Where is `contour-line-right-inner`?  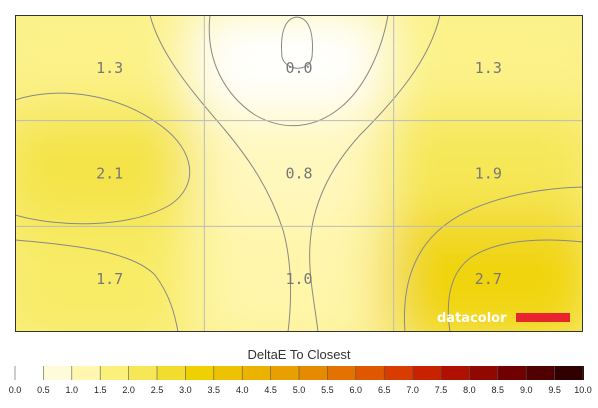 contour-line-right-inner is located at coordinates (515, 285).